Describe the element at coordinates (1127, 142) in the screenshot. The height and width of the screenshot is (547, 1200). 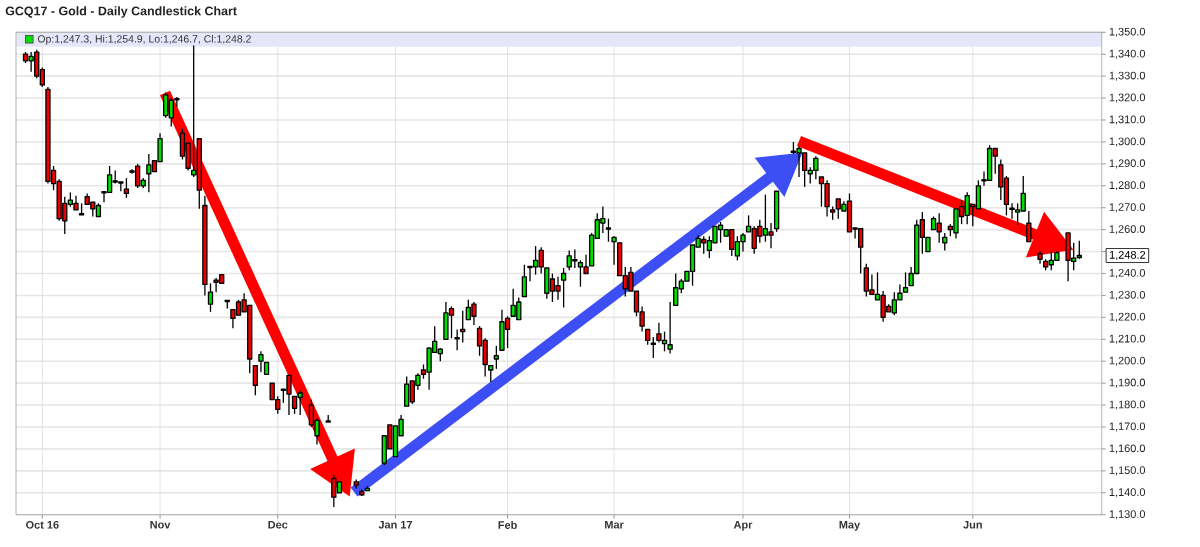
I see `y-tick-label: 1,300.0` at that location.